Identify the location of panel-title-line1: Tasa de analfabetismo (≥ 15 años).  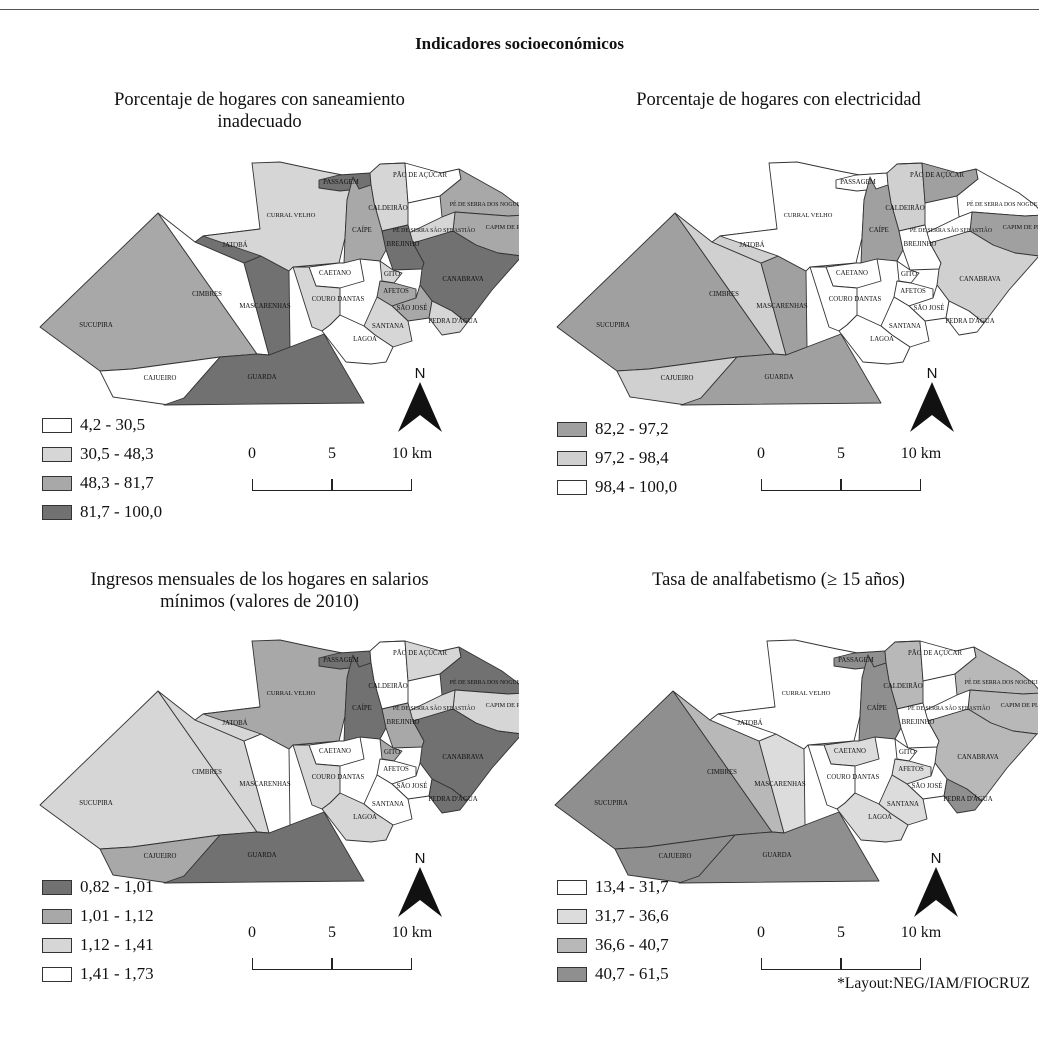
(778, 580).